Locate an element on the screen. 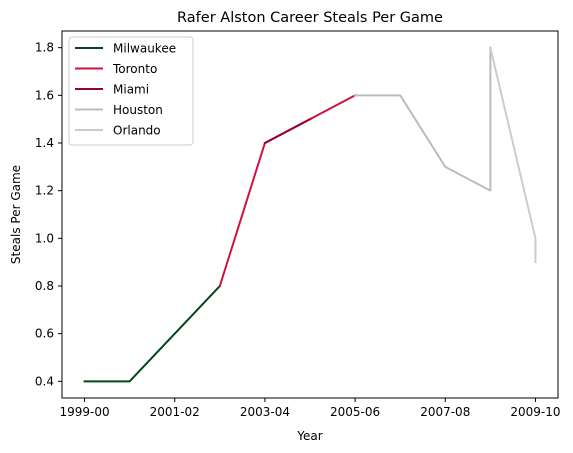  y-tick-label: 1.6 is located at coordinates (44, 95).